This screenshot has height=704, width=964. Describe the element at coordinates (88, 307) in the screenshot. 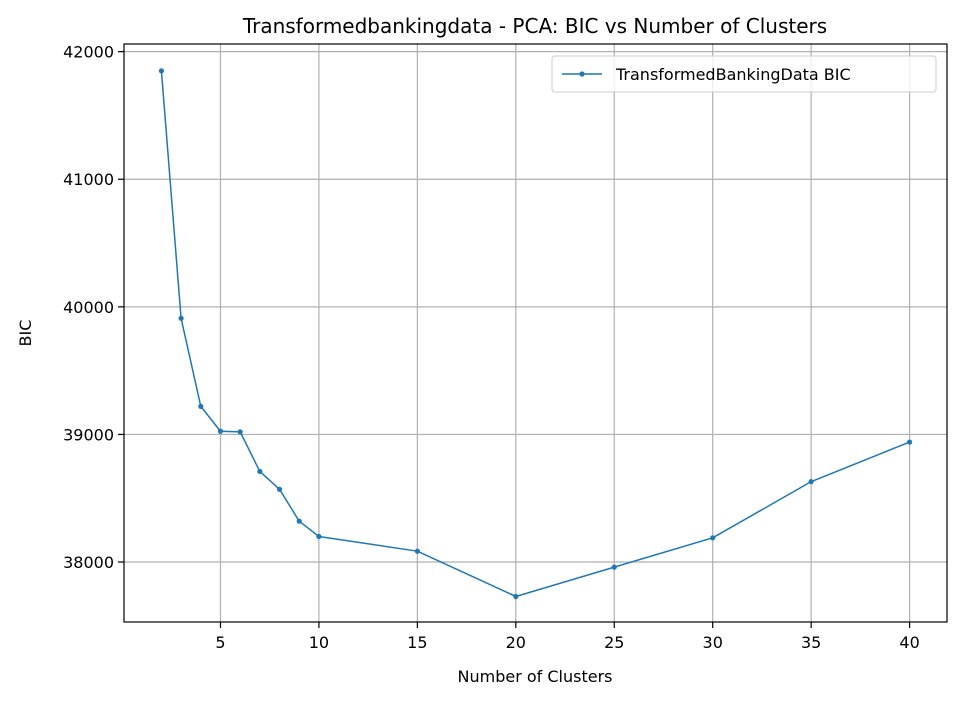

I see `y-tick-label: 40000` at that location.